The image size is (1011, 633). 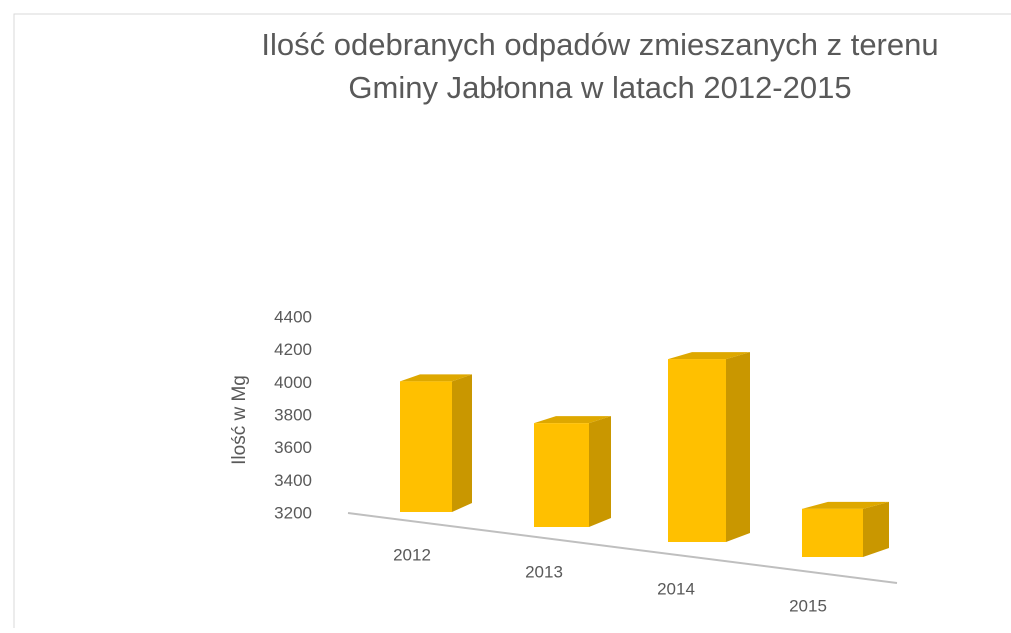 What do you see at coordinates (293, 382) in the screenshot?
I see `y-tick-label: 4000` at bounding box center [293, 382].